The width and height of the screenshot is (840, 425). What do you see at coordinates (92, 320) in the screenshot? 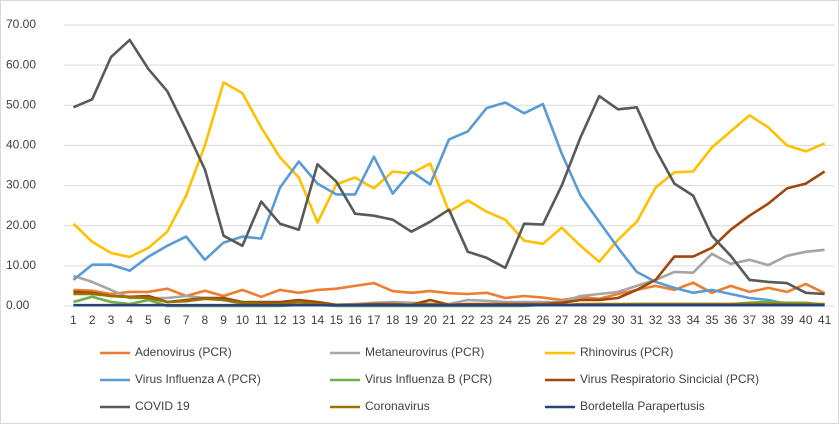
I see `x-tick-label: 2` at bounding box center [92, 320].